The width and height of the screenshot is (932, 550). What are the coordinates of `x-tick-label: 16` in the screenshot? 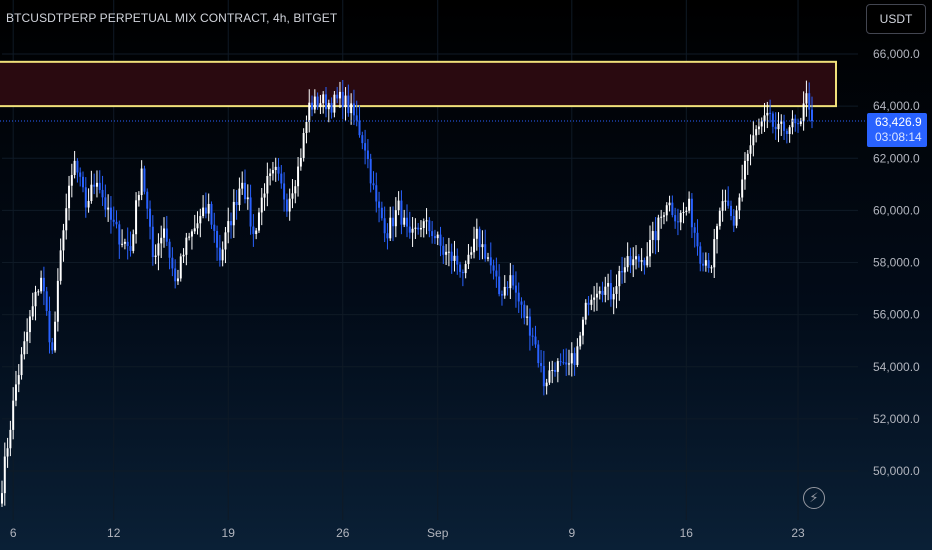 It's located at (687, 533).